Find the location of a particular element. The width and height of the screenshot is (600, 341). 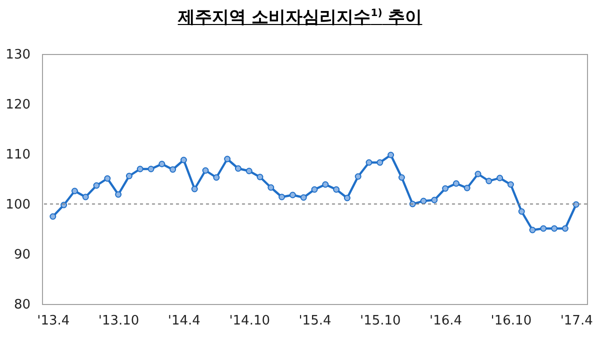

x-tick-label: '17.4 is located at coordinates (576, 321).